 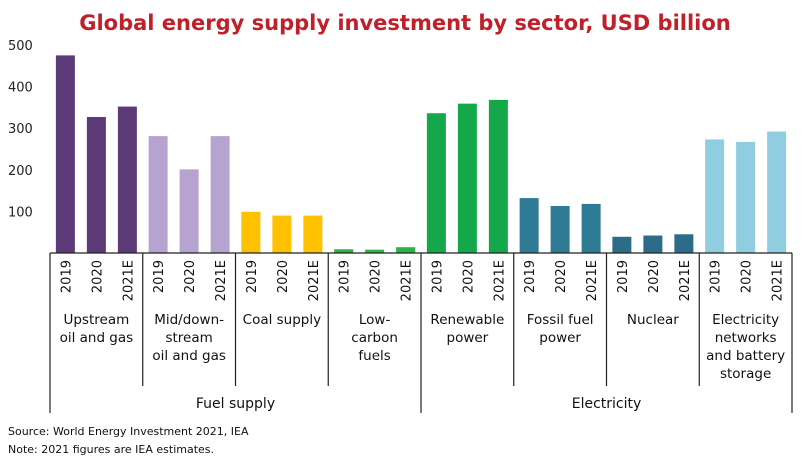 I want to click on y-tick-label: 500, so click(x=20, y=46).